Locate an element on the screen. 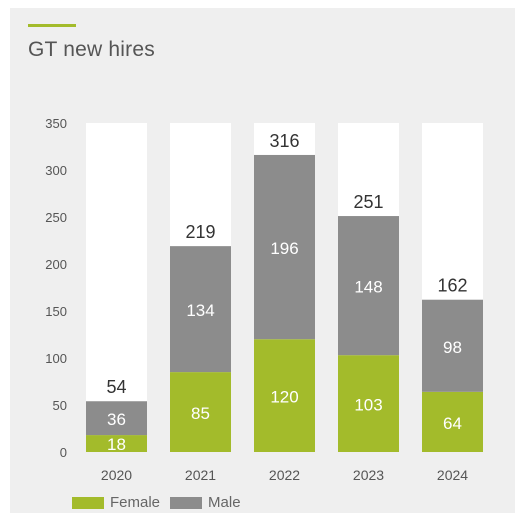 The width and height of the screenshot is (519, 520). y-tick-label: 150 is located at coordinates (56, 311).